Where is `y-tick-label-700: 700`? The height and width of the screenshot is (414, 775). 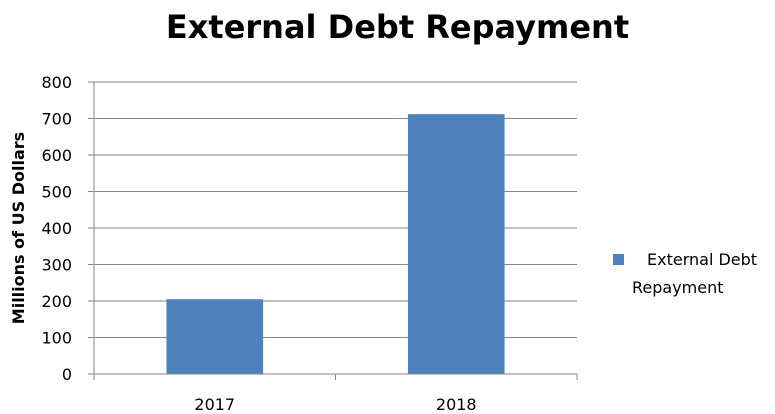 y-tick-label-700: 700 is located at coordinates (56, 119).